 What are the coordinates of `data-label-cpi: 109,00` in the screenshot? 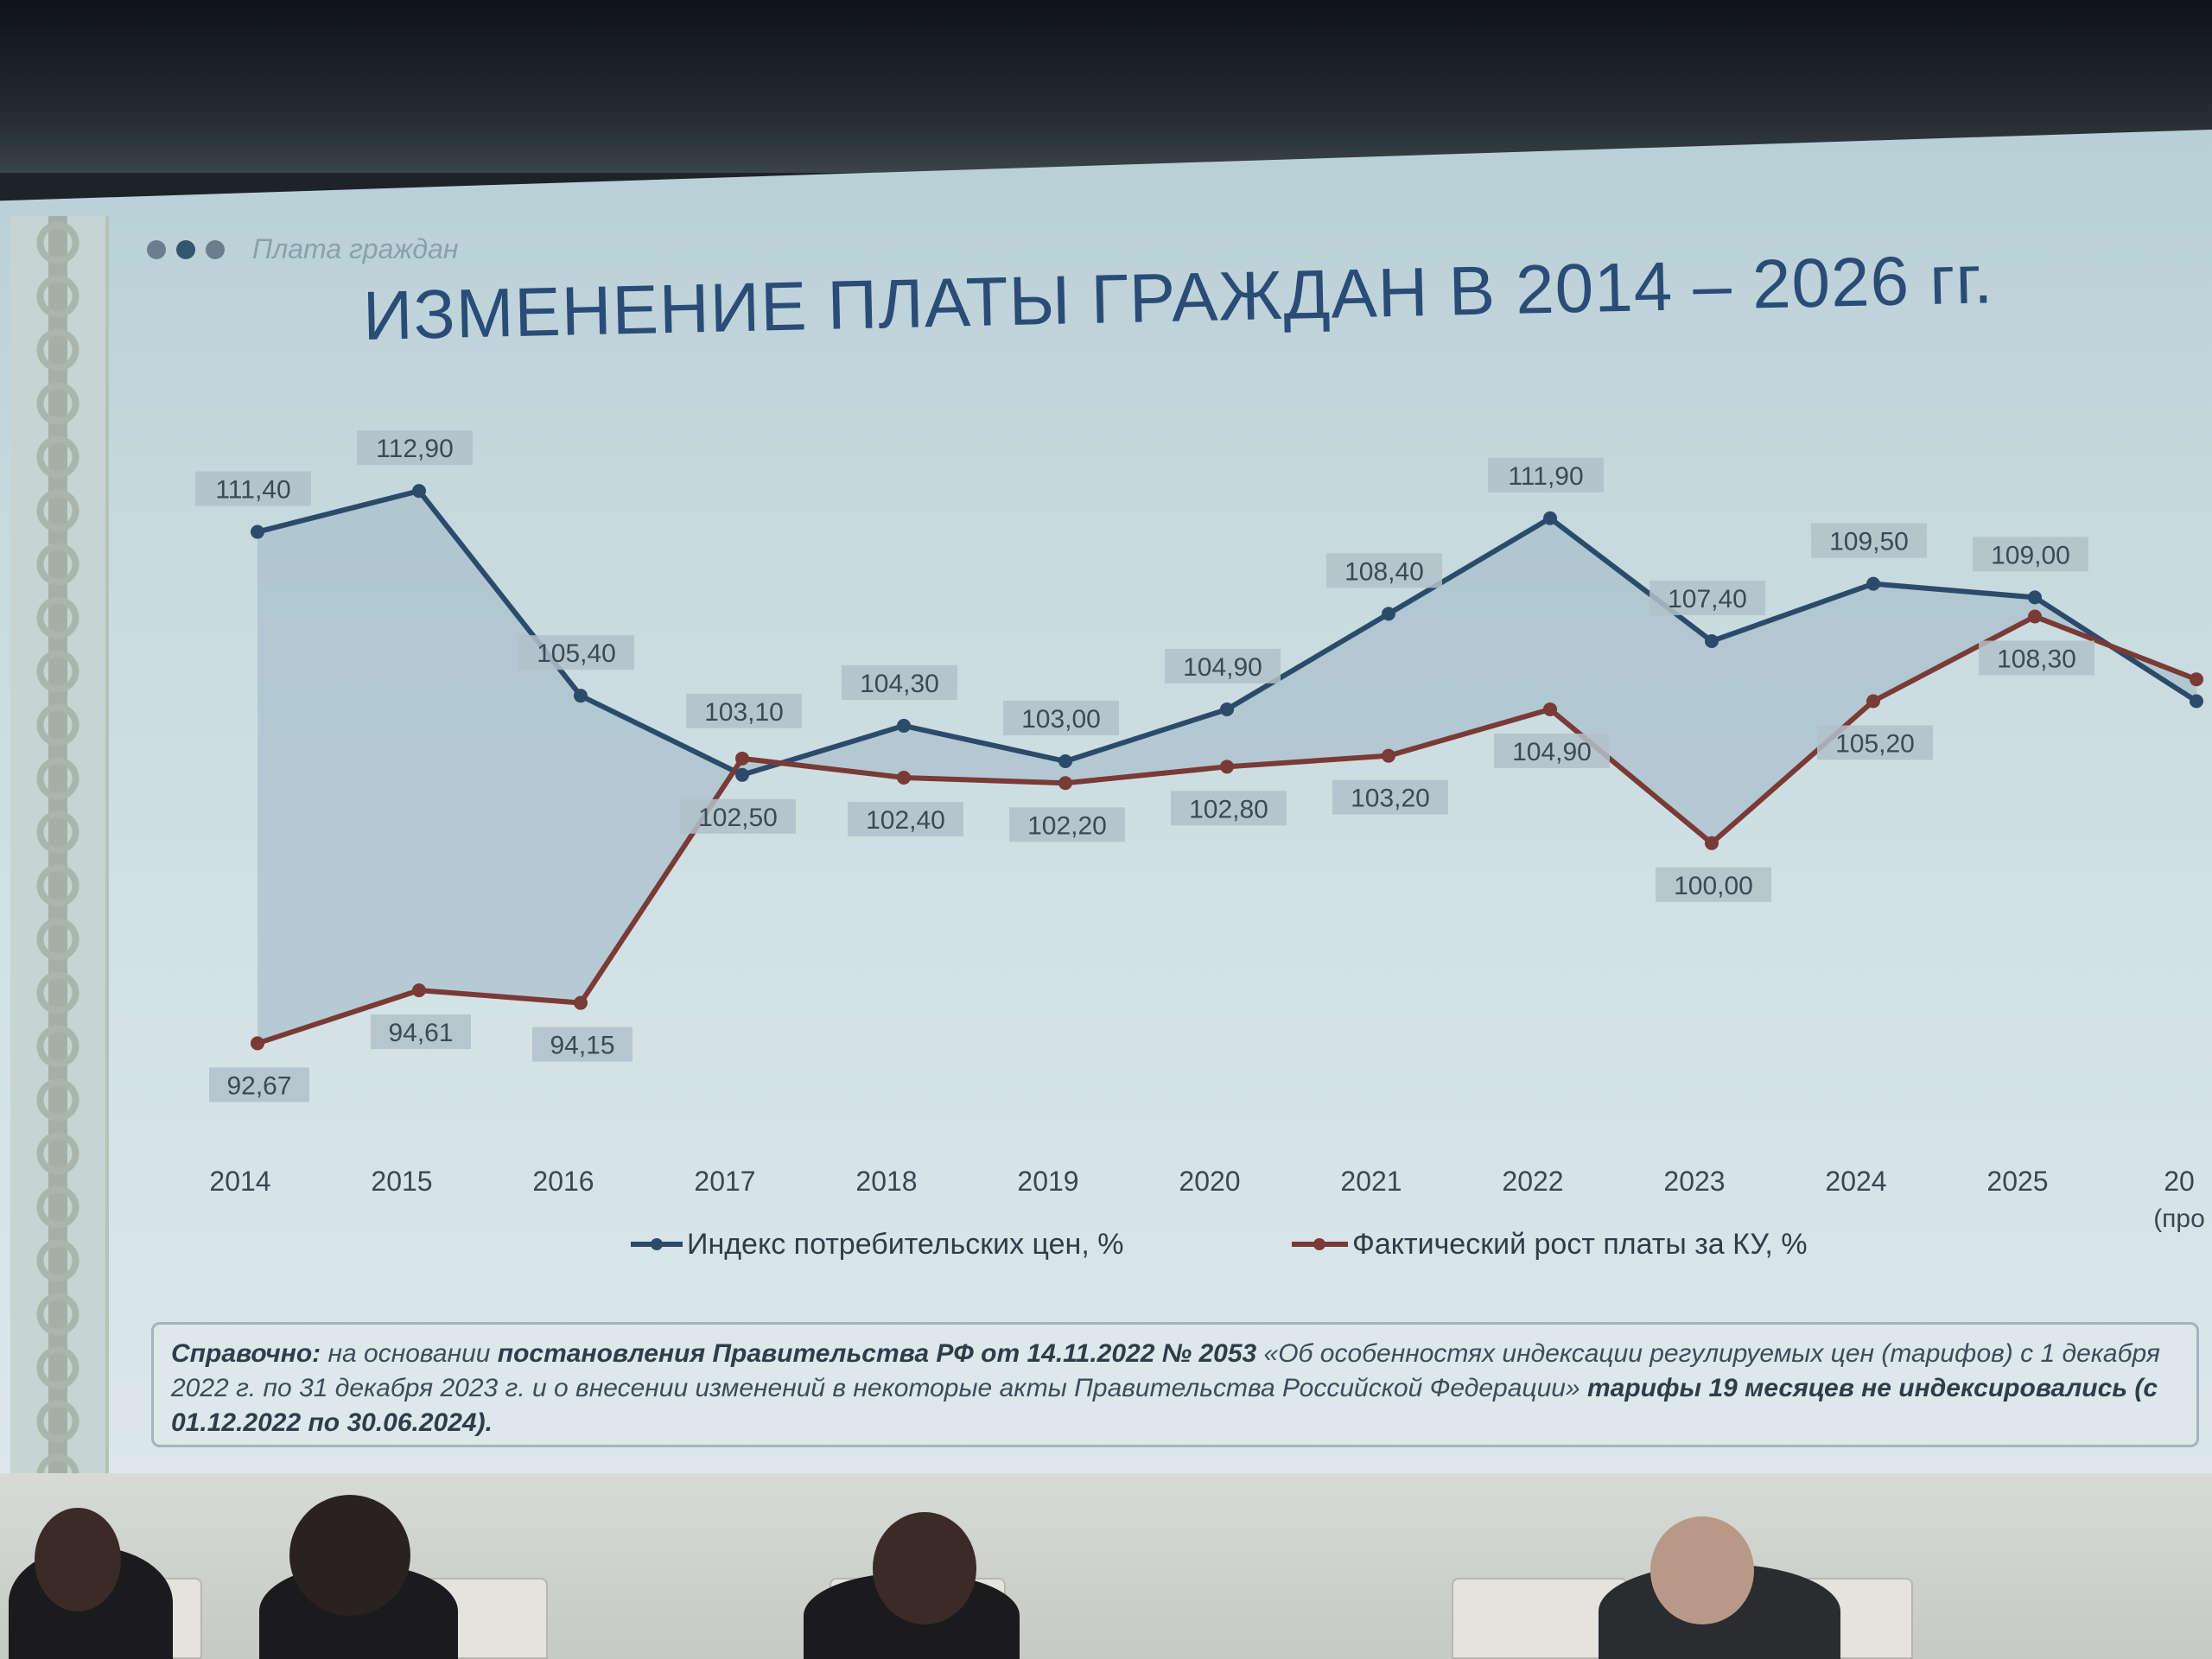 It's located at (2030, 554).